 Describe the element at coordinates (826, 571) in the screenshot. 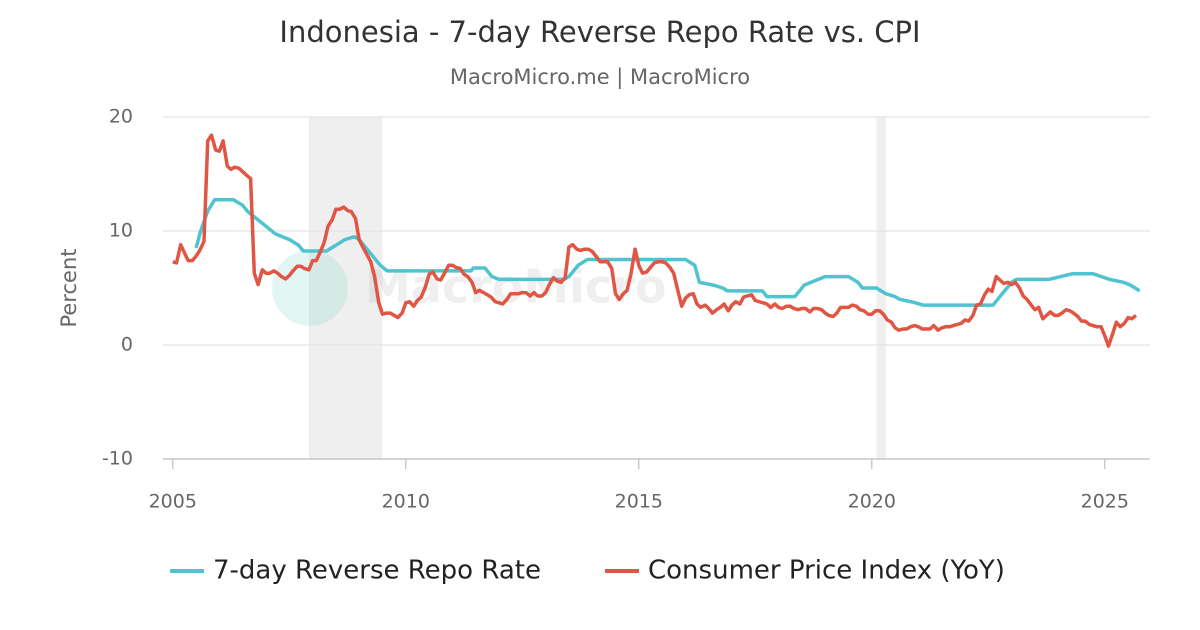

I see `legend-label: Consumer Price Index (YoY)` at that location.